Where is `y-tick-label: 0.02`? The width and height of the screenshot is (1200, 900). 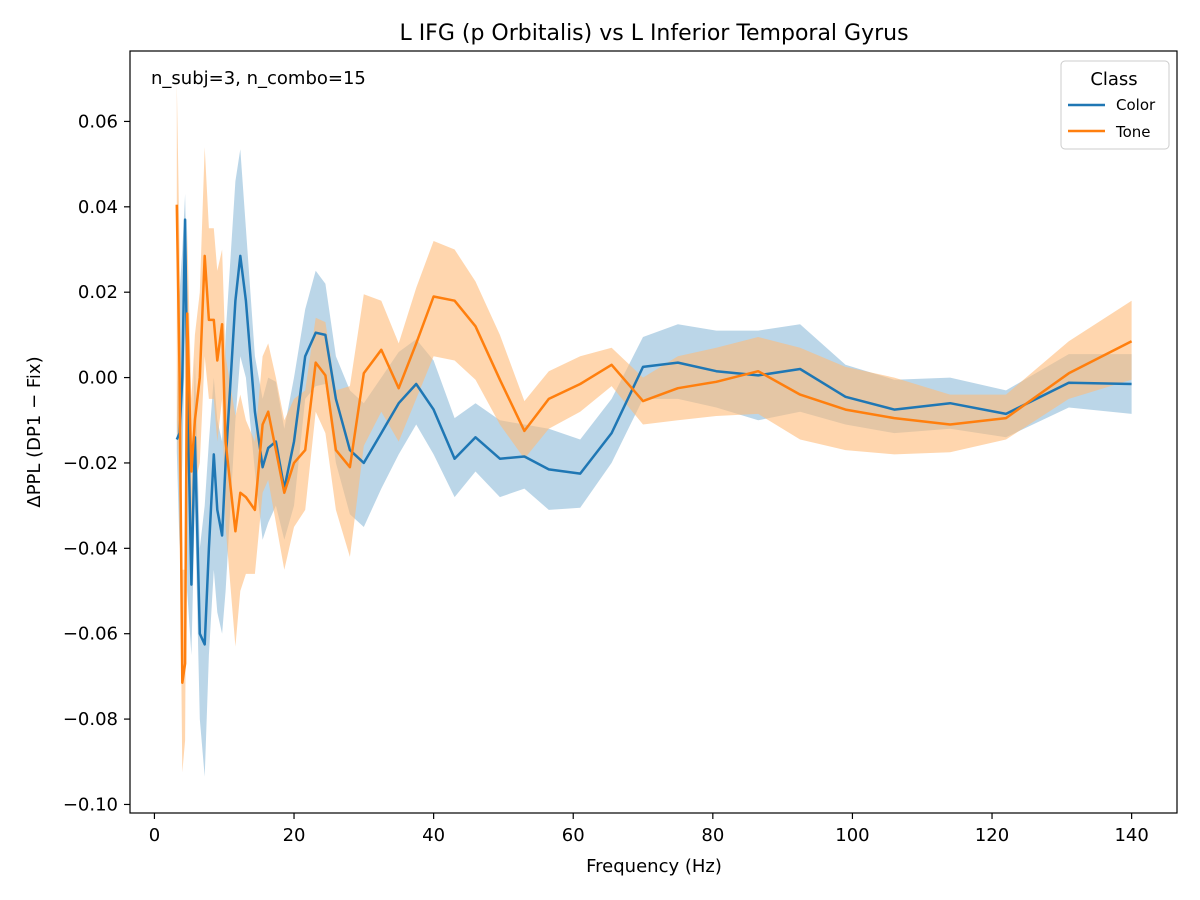 y-tick-label: 0.02 is located at coordinates (98, 292).